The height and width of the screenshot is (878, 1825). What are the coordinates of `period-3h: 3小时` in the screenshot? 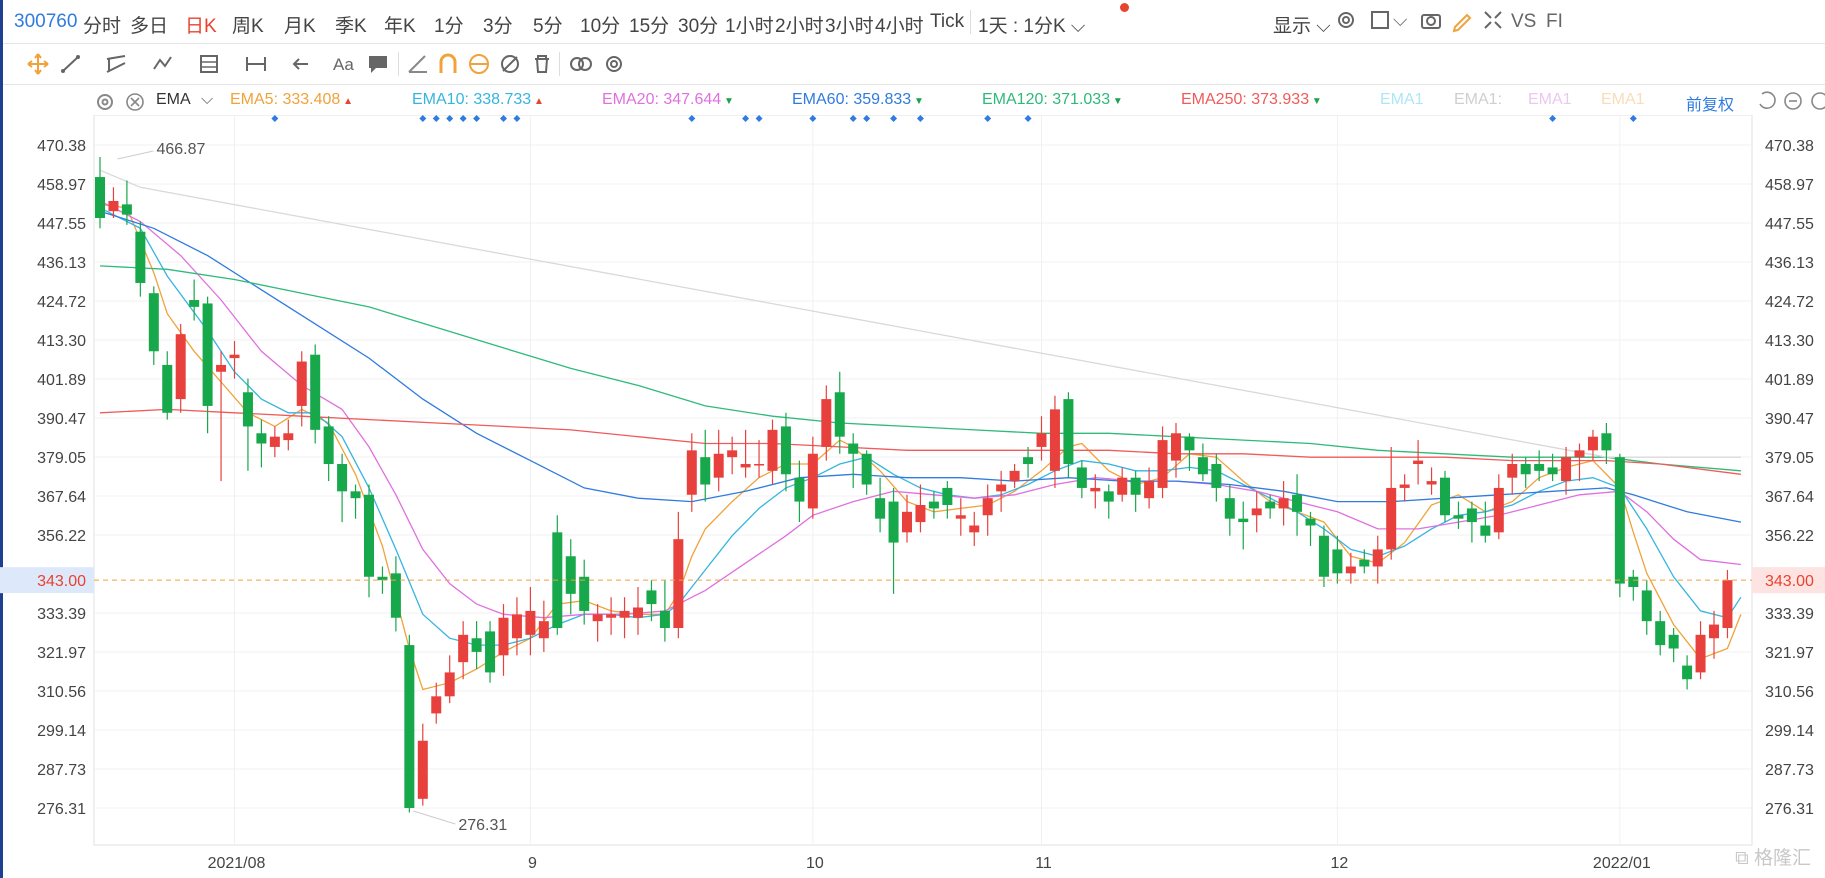 It's located at (849, 26).